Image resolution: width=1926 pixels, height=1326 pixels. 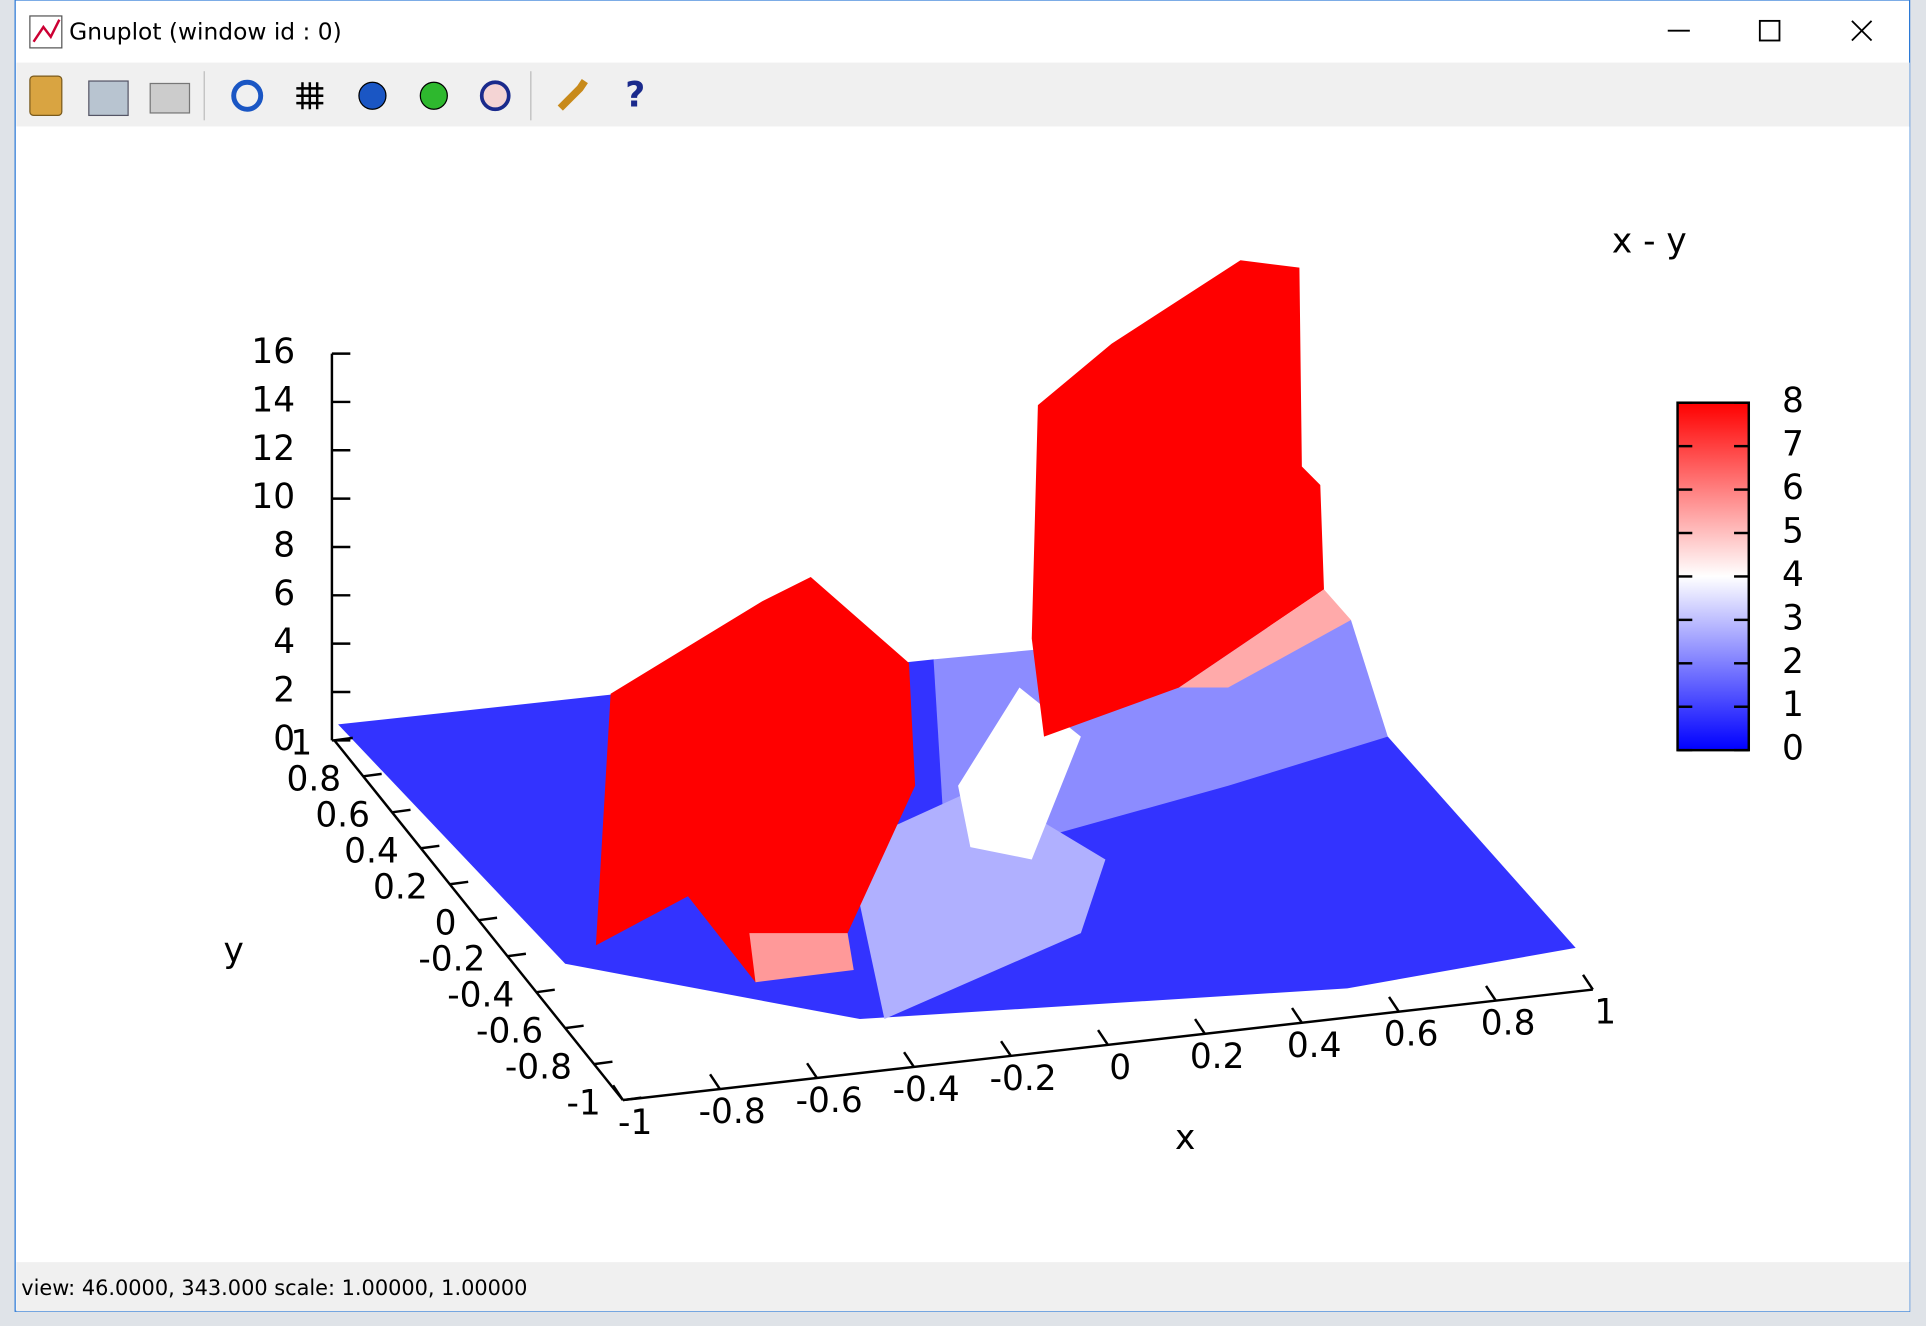 I want to click on key-label: x - y, so click(x=1649, y=242).